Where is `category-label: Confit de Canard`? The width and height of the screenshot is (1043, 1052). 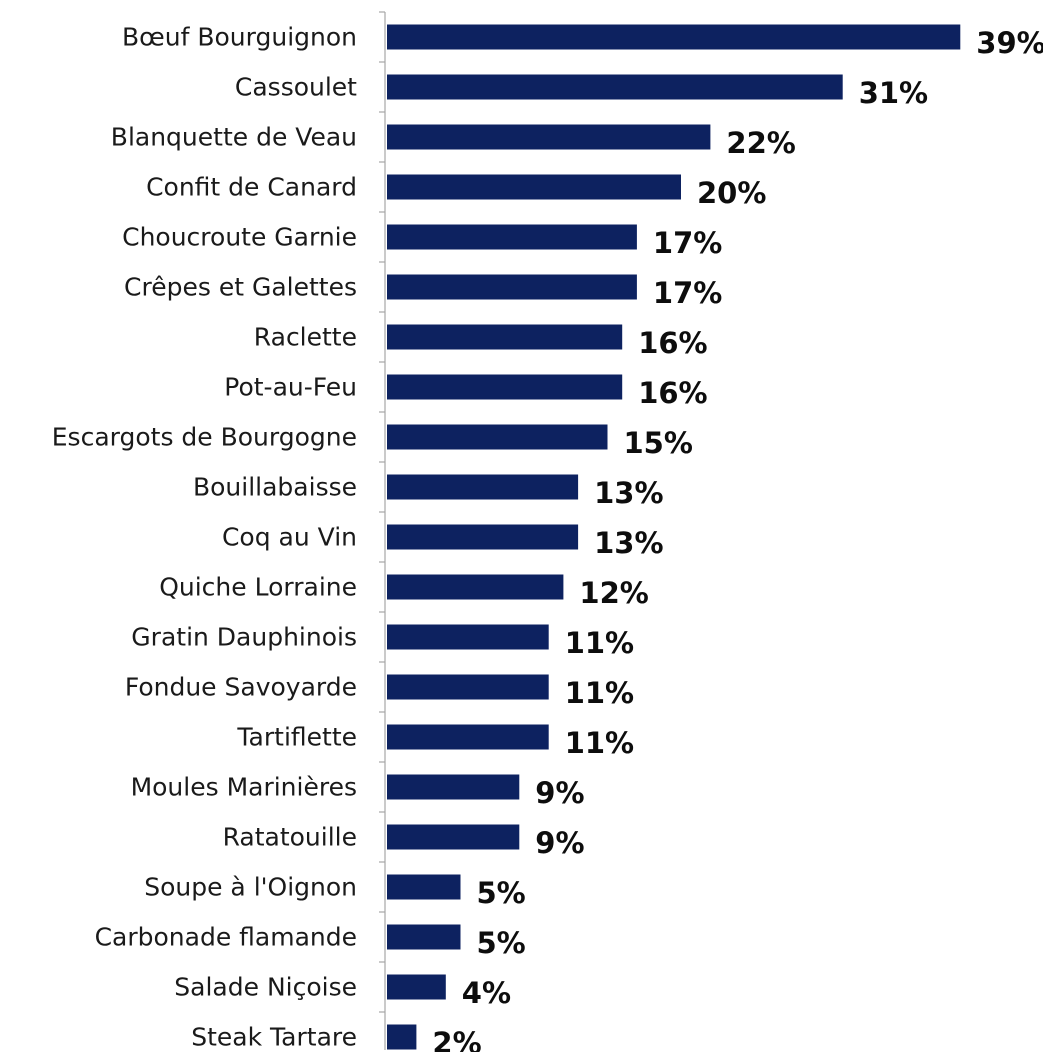
category-label: Confit de Canard is located at coordinates (251, 187).